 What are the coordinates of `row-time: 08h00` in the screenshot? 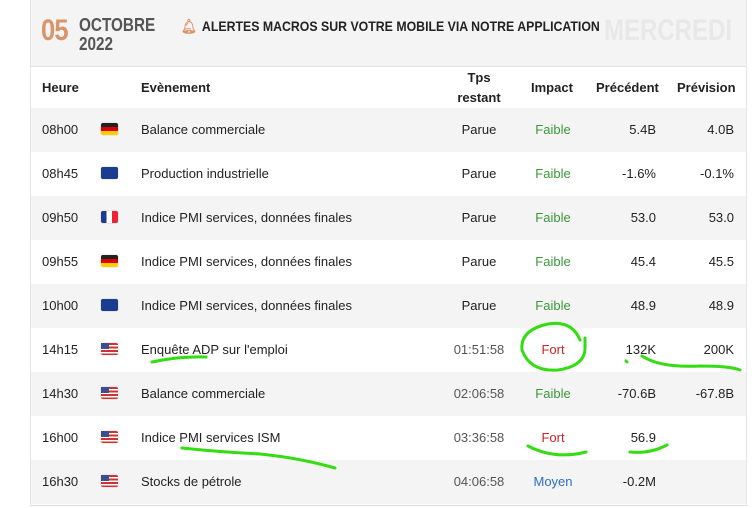 It's located at (60, 129).